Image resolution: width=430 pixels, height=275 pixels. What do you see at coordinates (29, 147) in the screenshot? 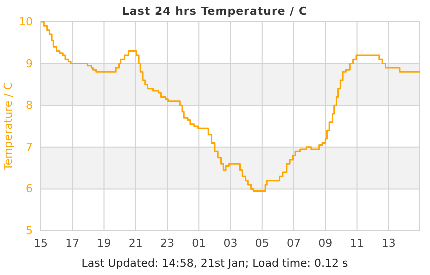
I see `y-tick-label: 7` at bounding box center [29, 147].